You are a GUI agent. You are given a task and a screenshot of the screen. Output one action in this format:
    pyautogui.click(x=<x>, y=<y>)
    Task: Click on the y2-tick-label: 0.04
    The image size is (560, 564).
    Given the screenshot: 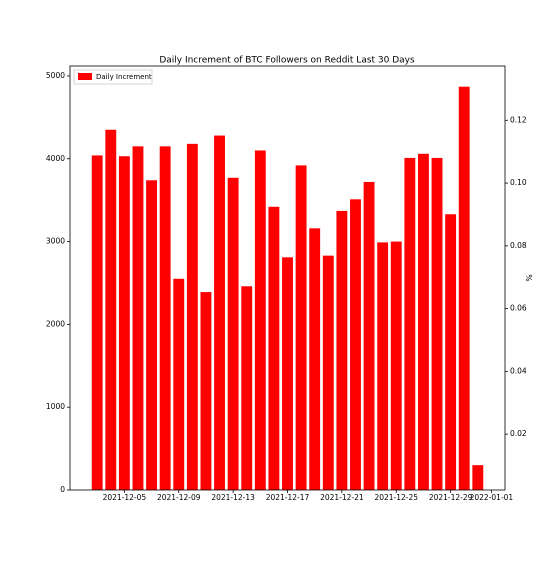 What is the action you would take?
    pyautogui.click(x=518, y=370)
    